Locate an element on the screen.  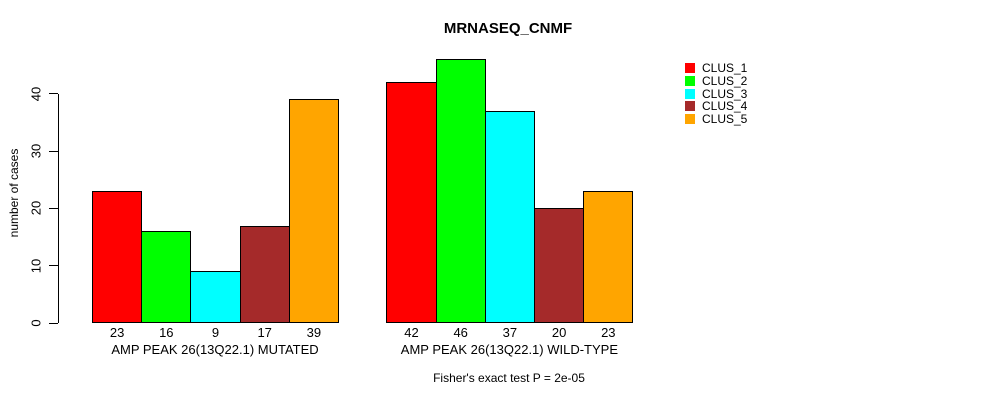
bar-value-label: 20 is located at coordinates (559, 332).